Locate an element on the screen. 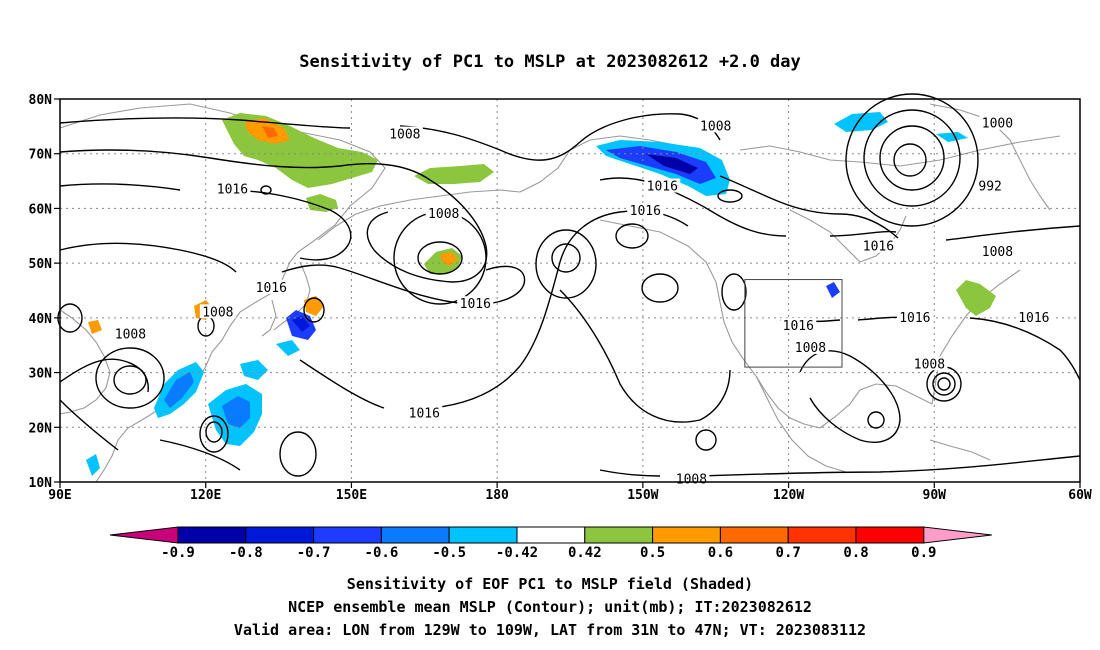  lon-tick-label-4: 150W is located at coordinates (642, 495).